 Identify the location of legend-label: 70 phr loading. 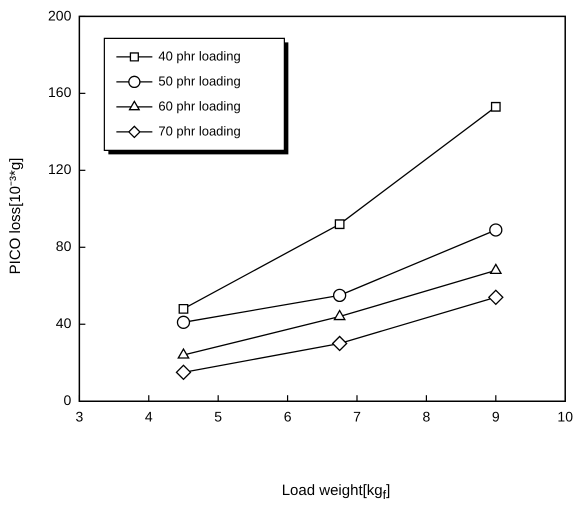
(199, 130).